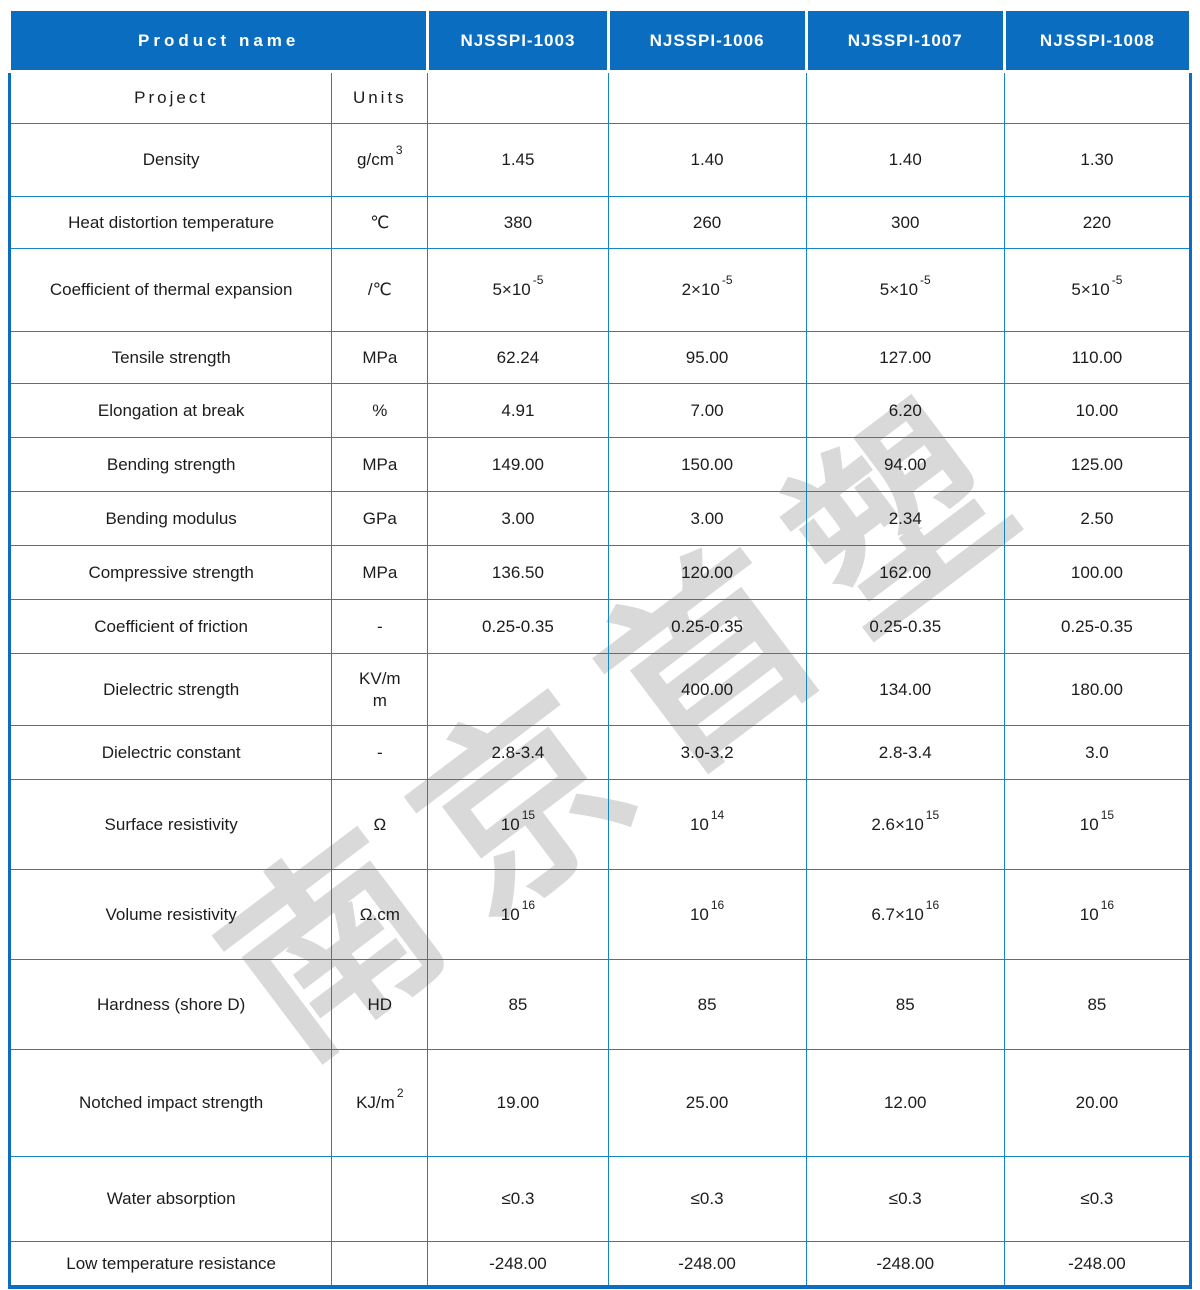  What do you see at coordinates (380, 914) in the screenshot?
I see `row-unit: Ω.cm` at bounding box center [380, 914].